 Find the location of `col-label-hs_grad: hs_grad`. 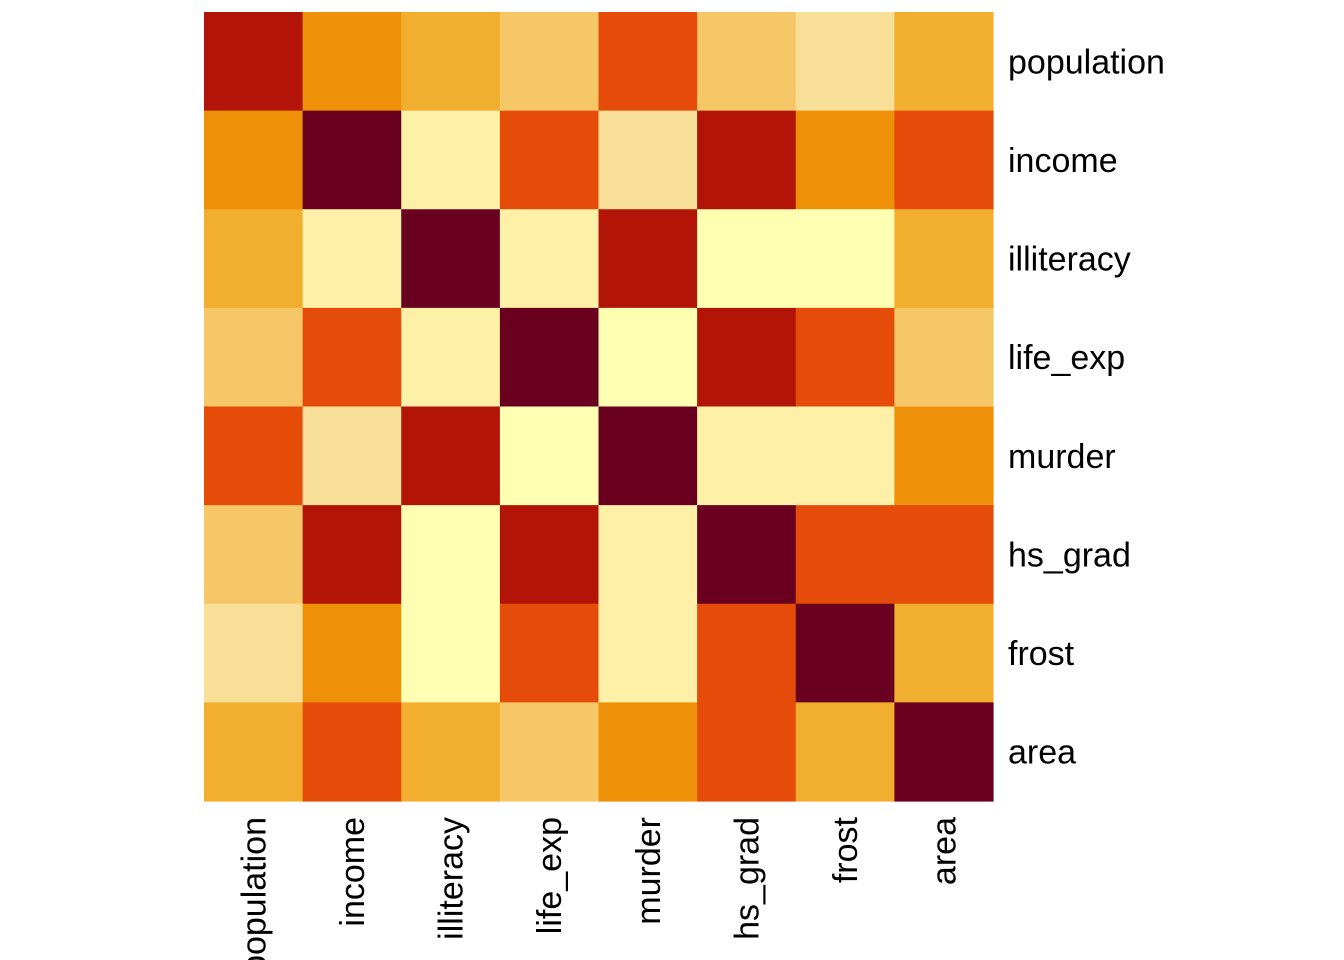

col-label-hs_grad: hs_grad is located at coordinates (747, 878).